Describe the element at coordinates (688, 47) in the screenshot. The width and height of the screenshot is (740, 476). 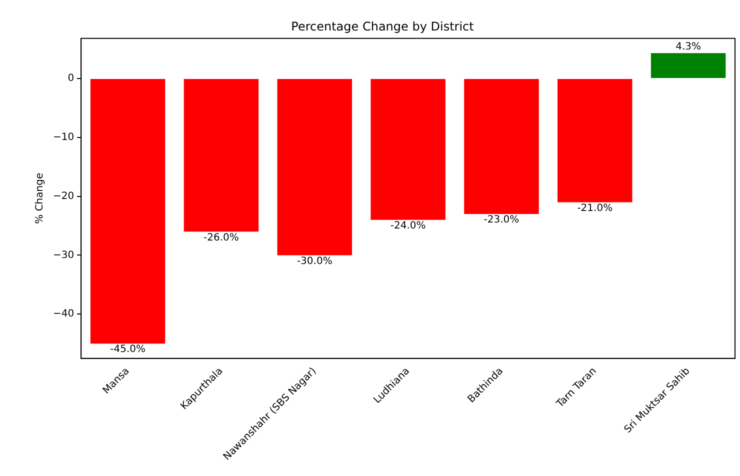
I see `data-label: 4.3%` at that location.